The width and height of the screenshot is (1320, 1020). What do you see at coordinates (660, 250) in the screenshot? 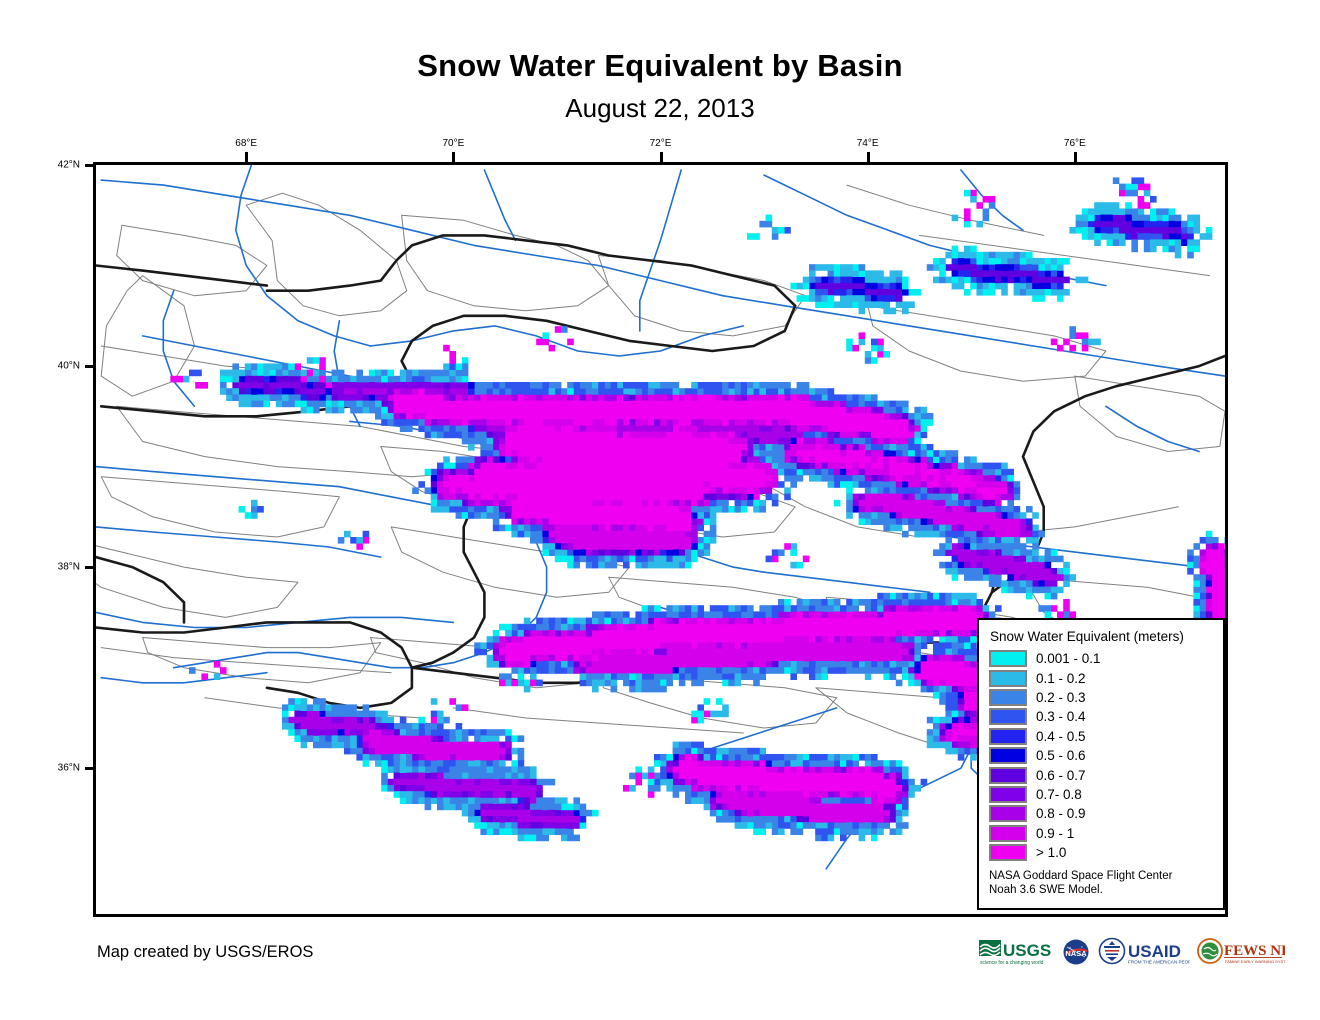
I see `river` at bounding box center [660, 250].